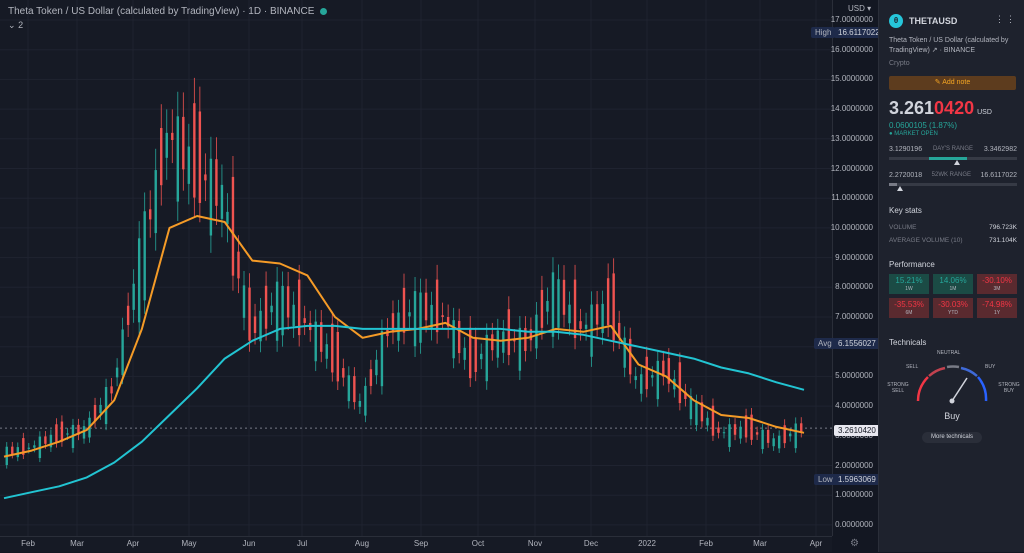 The image size is (1024, 553). What do you see at coordinates (997, 284) in the screenshot?
I see `performance-cell: -30.10% 3M` at bounding box center [997, 284].